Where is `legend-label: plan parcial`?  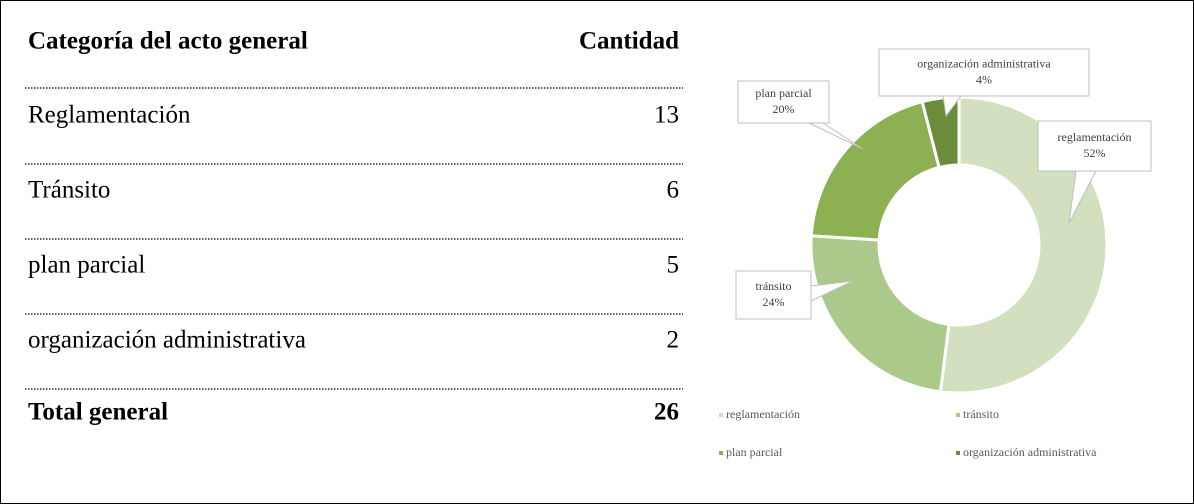 legend-label: plan parcial is located at coordinates (754, 452).